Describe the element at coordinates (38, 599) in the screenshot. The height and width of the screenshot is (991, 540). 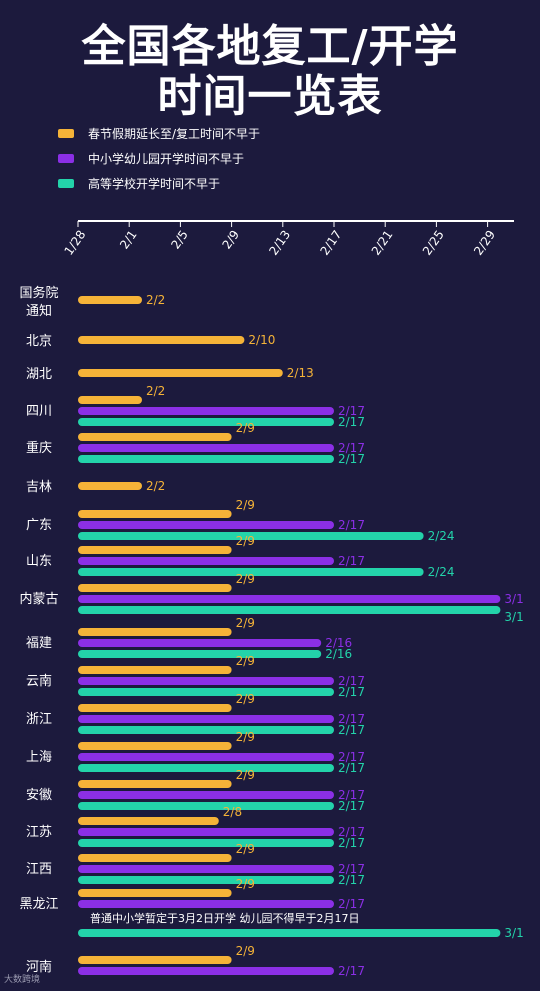
I see `region-label: 内蒙古` at that location.